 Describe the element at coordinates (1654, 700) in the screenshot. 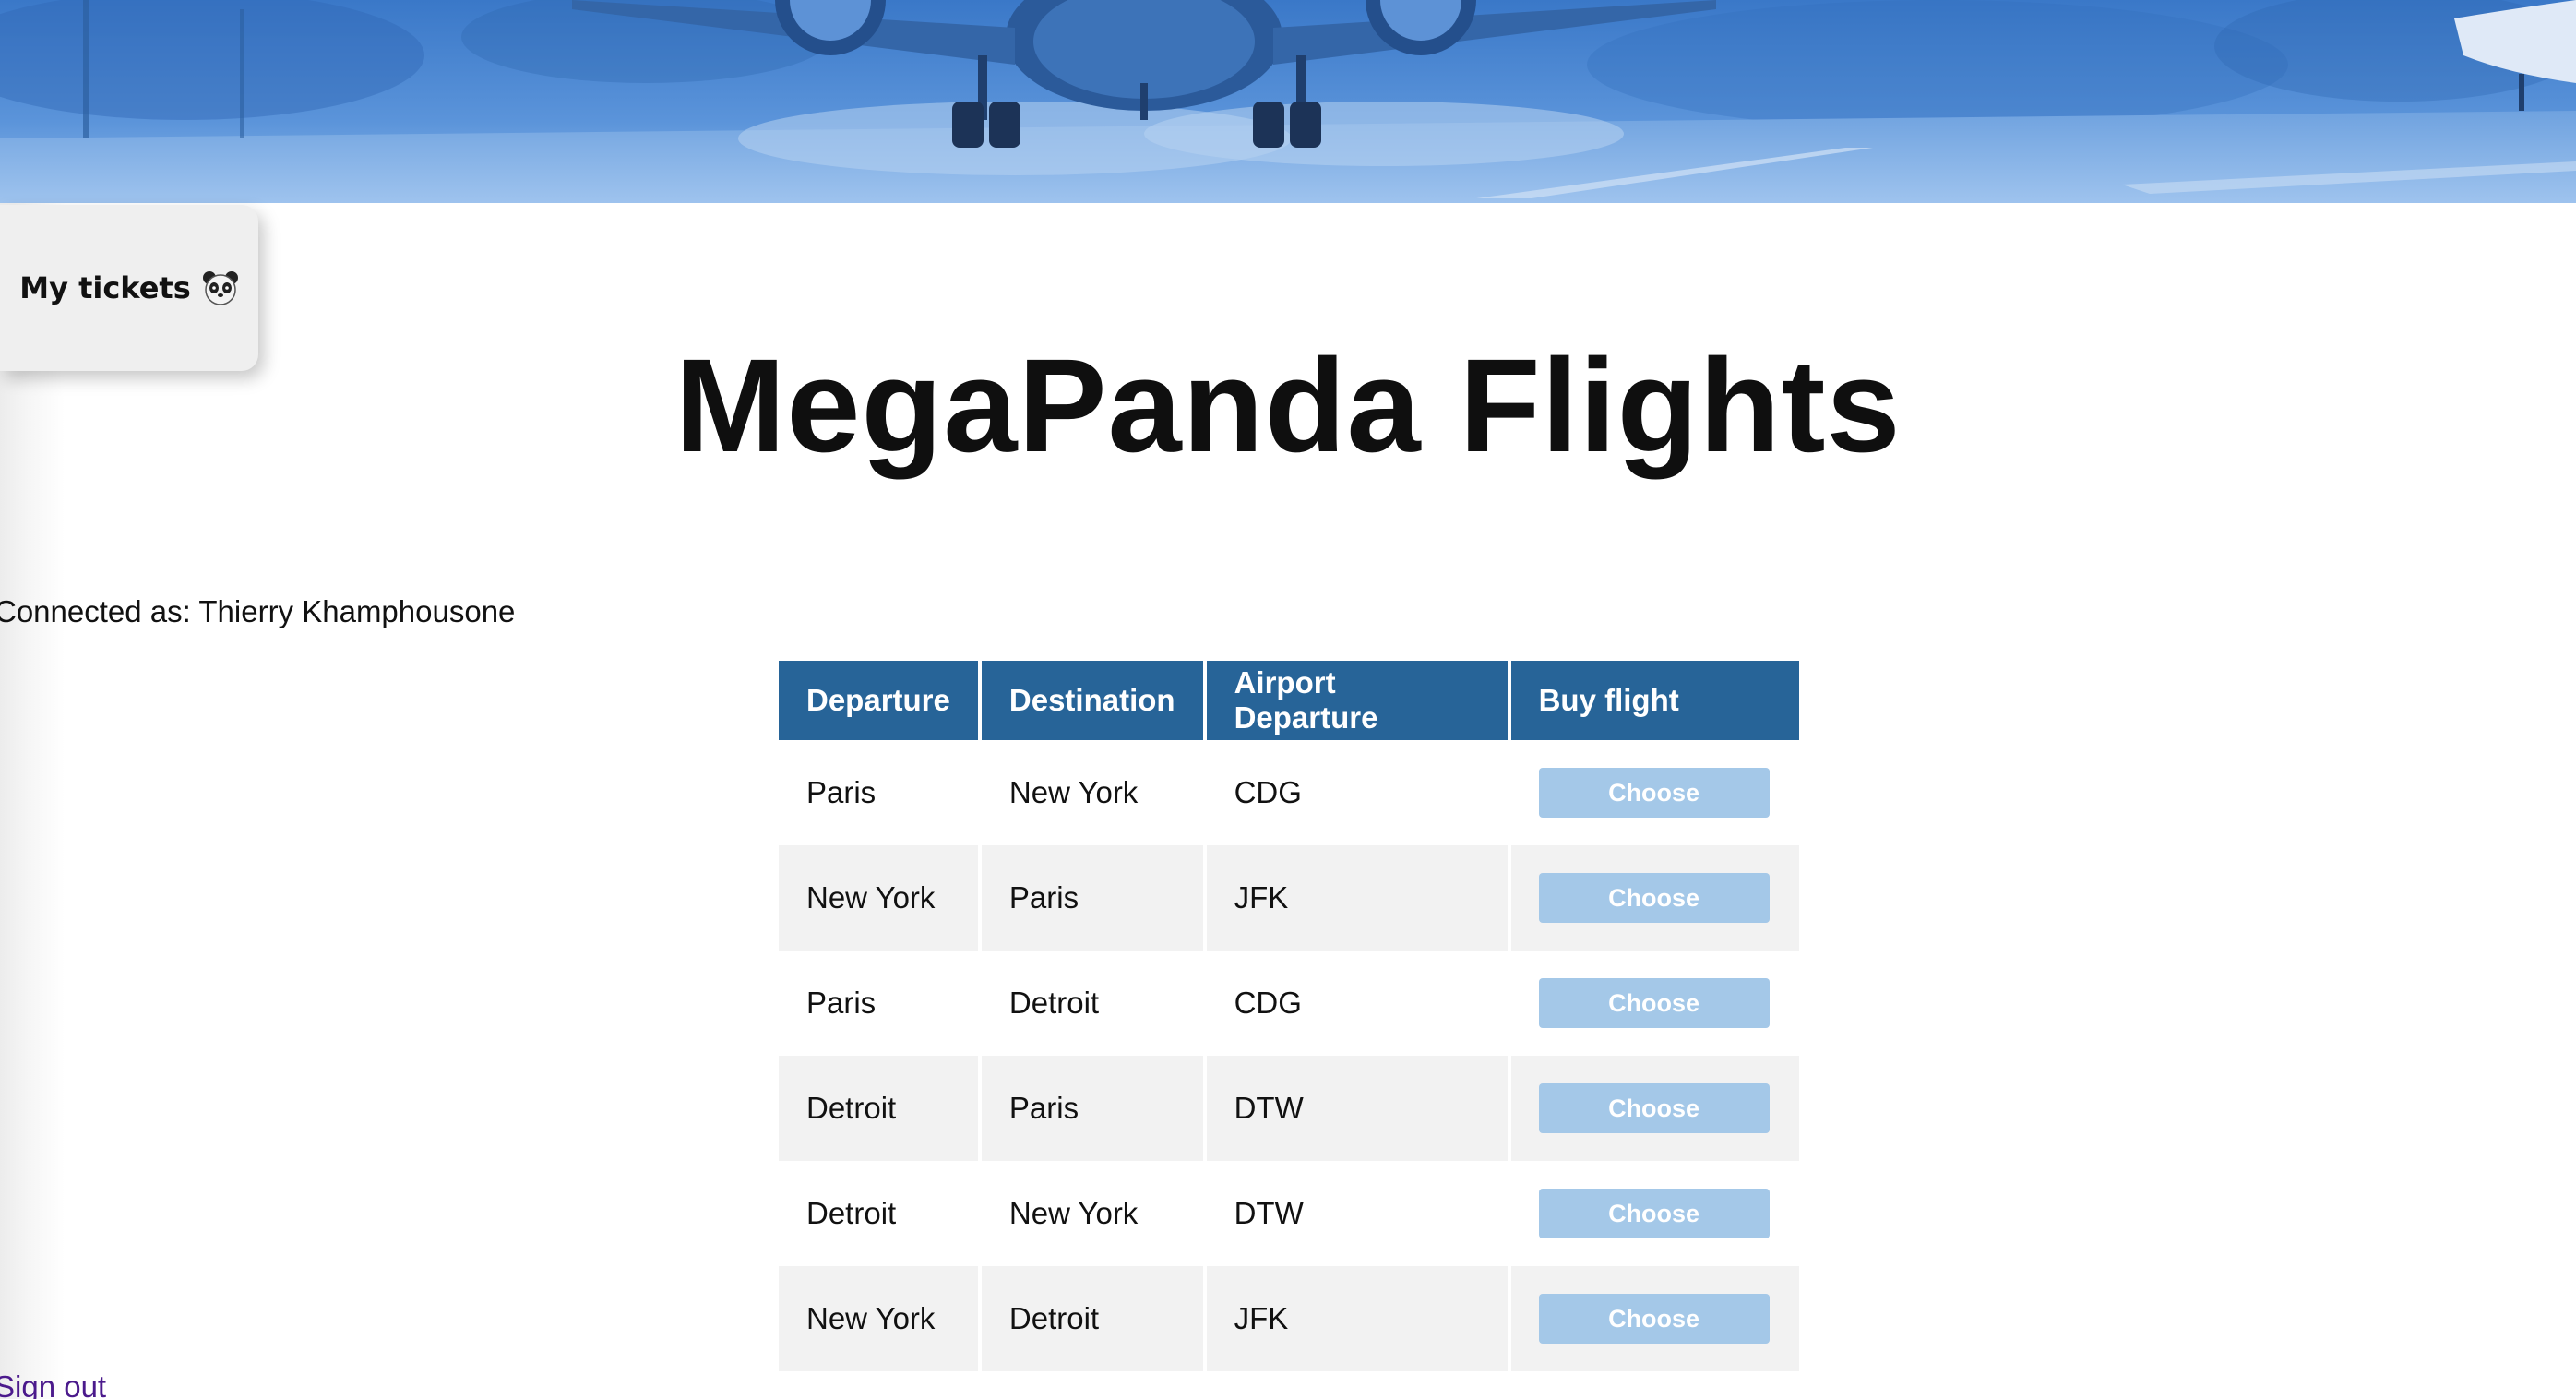

I see `column-header-buy-flight: Buy flight` at that location.